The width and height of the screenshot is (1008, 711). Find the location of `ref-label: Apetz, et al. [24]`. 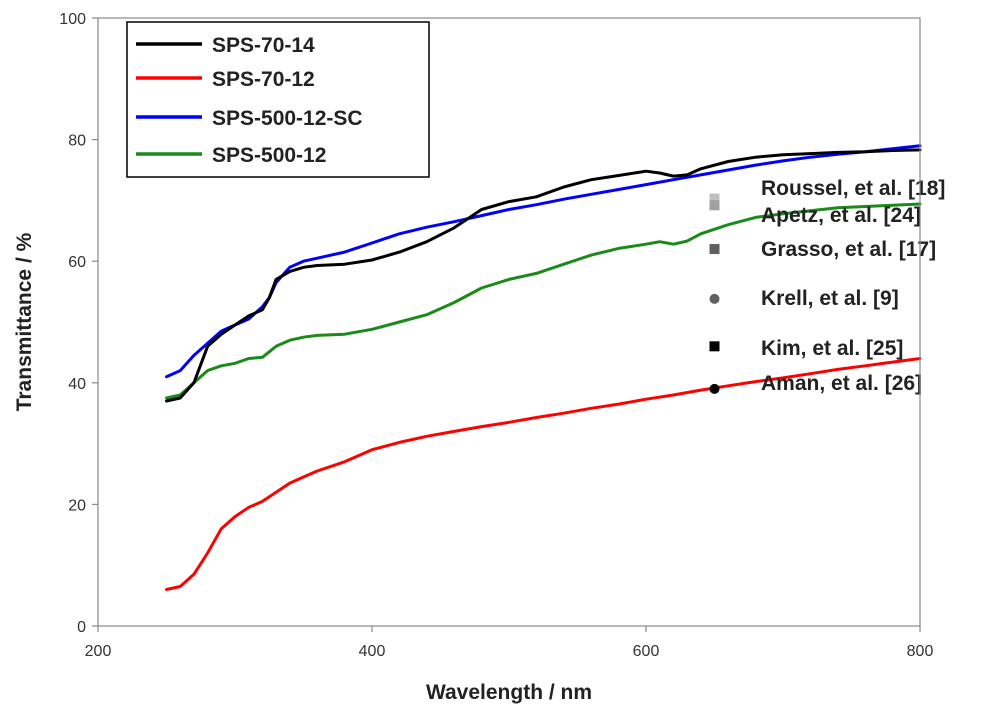

ref-label: Apetz, et al. [24] is located at coordinates (841, 215).